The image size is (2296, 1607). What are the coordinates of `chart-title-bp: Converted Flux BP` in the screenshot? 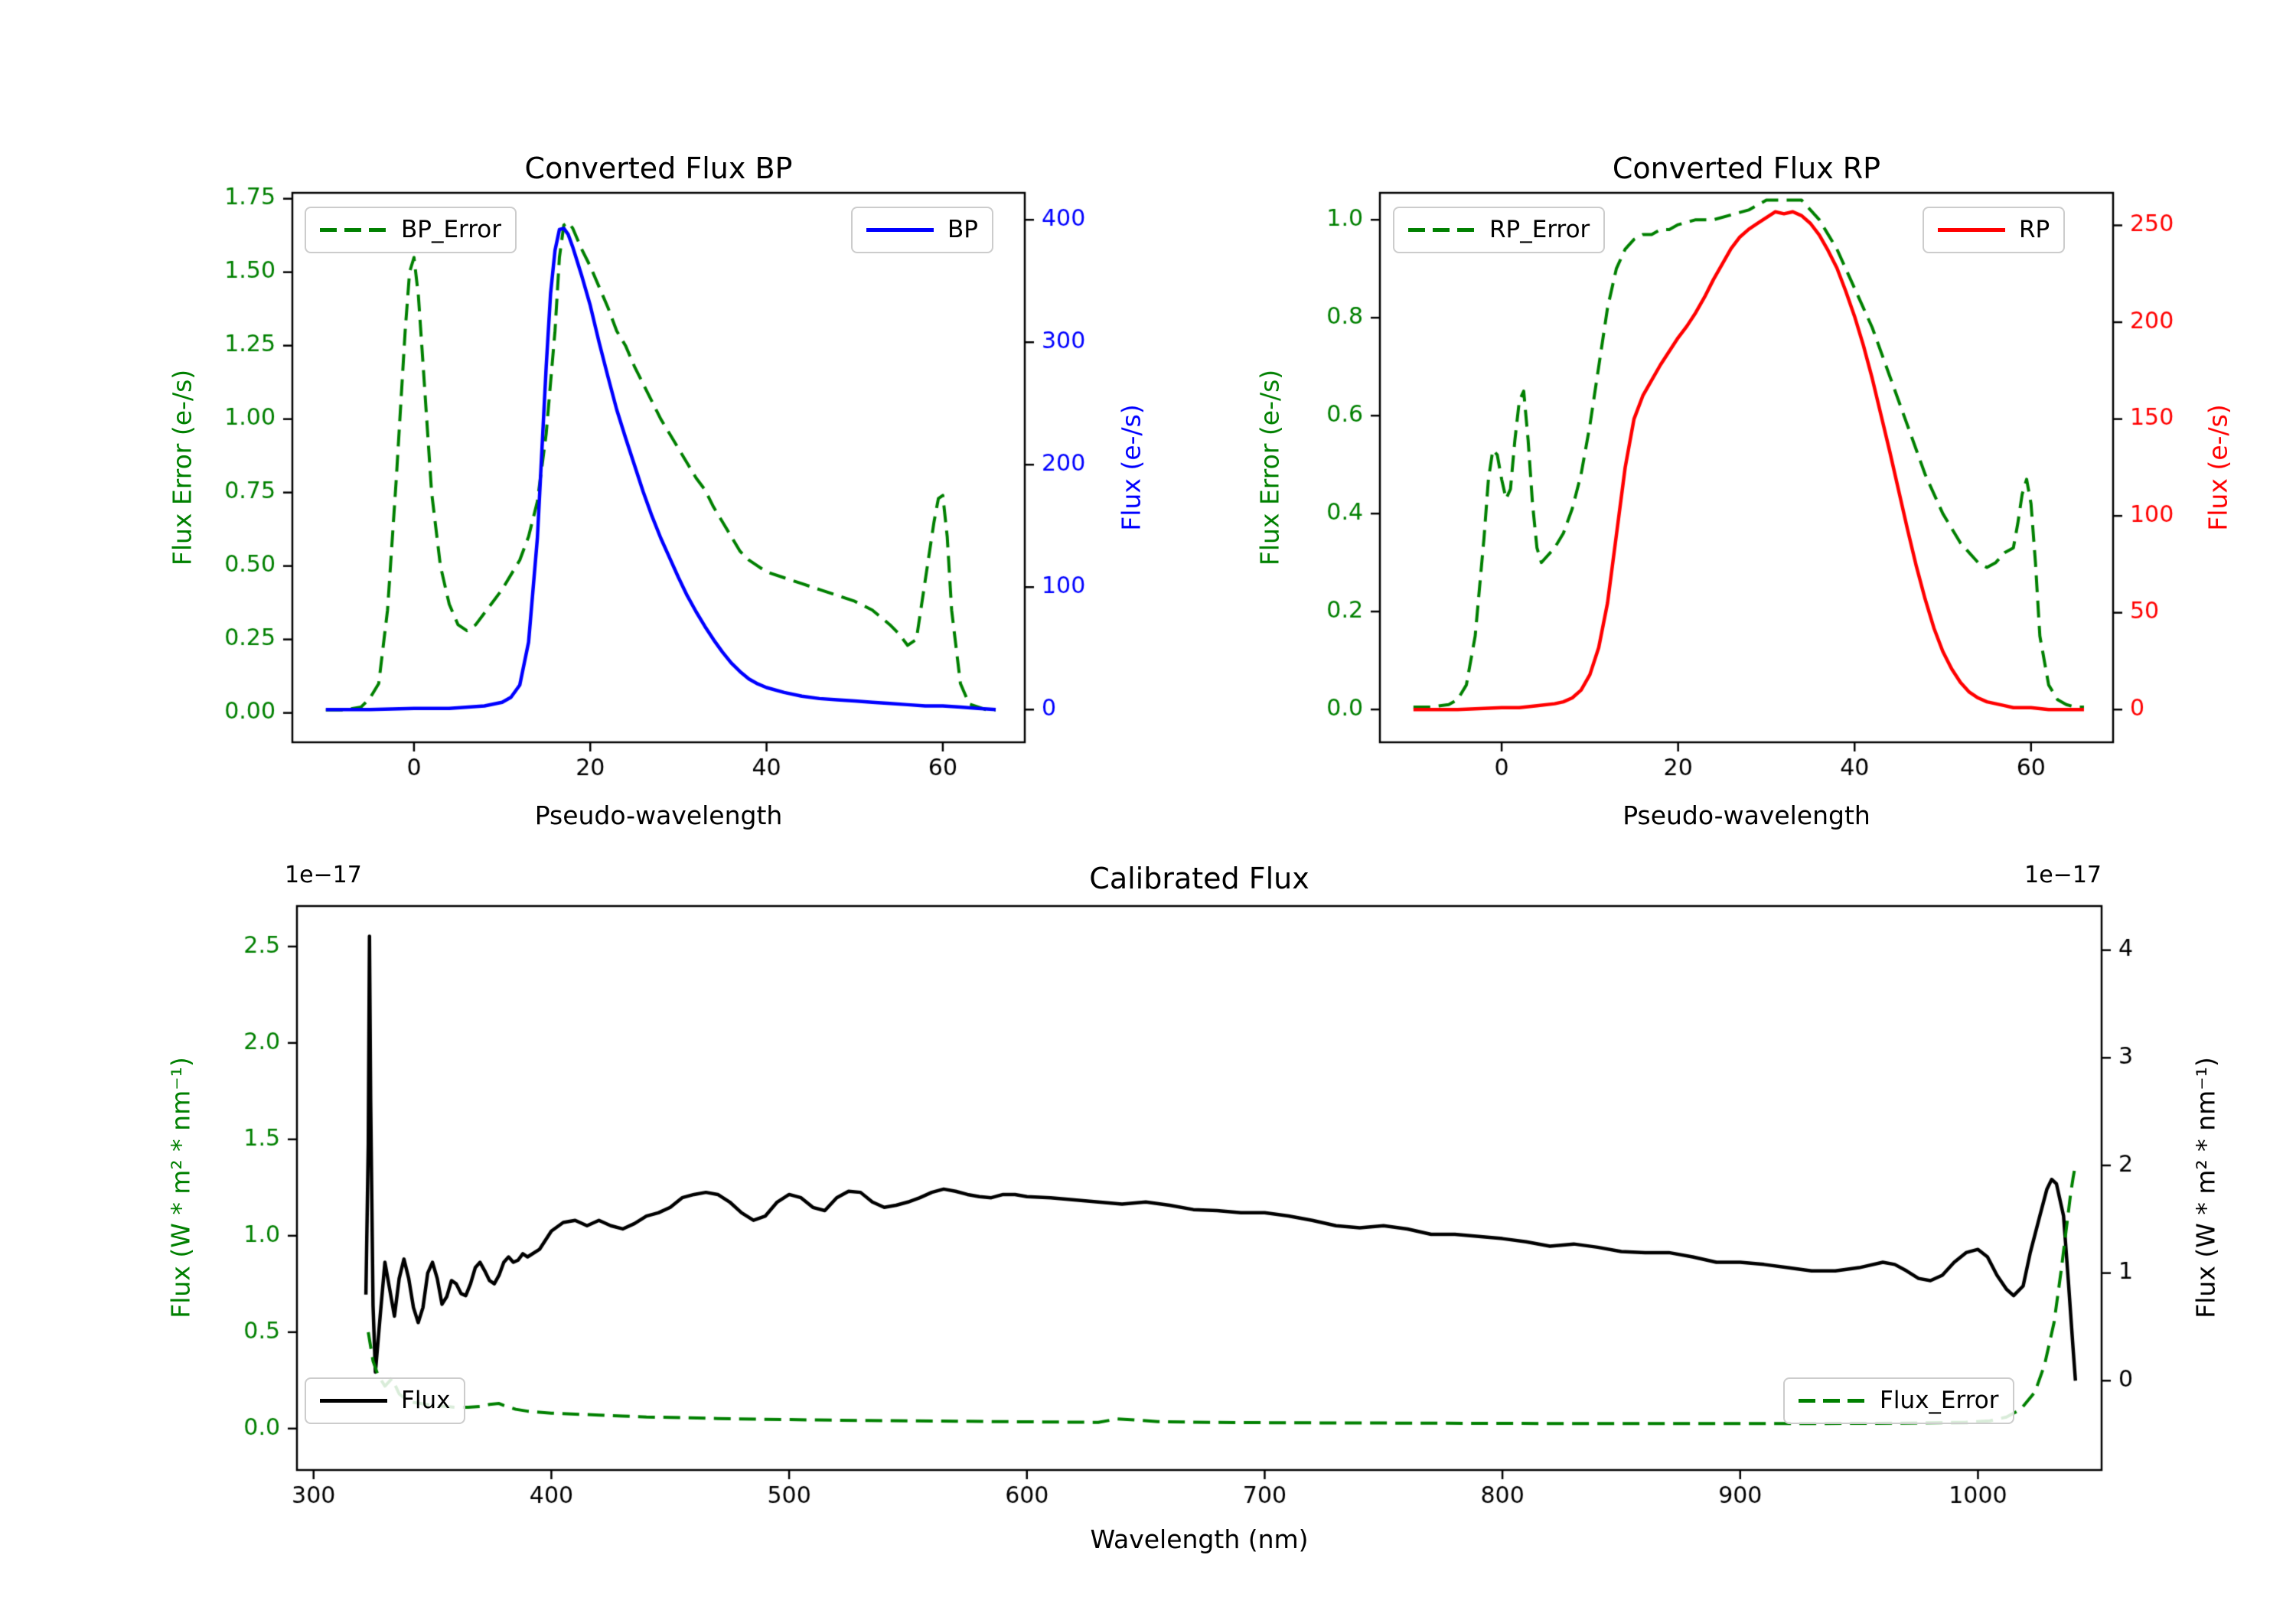 It's located at (658, 168).